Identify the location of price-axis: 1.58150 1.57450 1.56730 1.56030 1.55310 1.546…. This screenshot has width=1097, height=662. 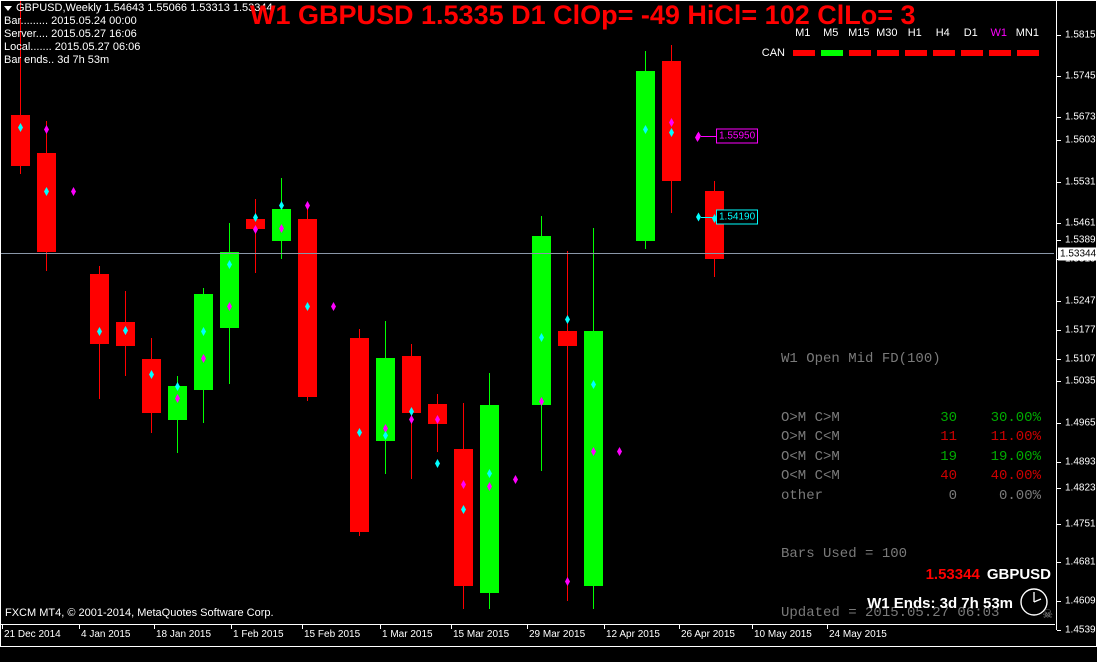
(1076, 318).